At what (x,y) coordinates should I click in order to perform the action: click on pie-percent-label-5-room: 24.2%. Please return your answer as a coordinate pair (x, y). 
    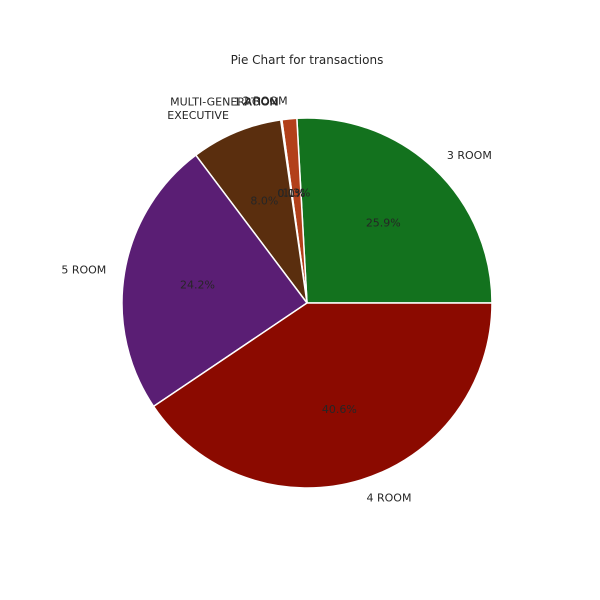
    Looking at the image, I should click on (197, 285).